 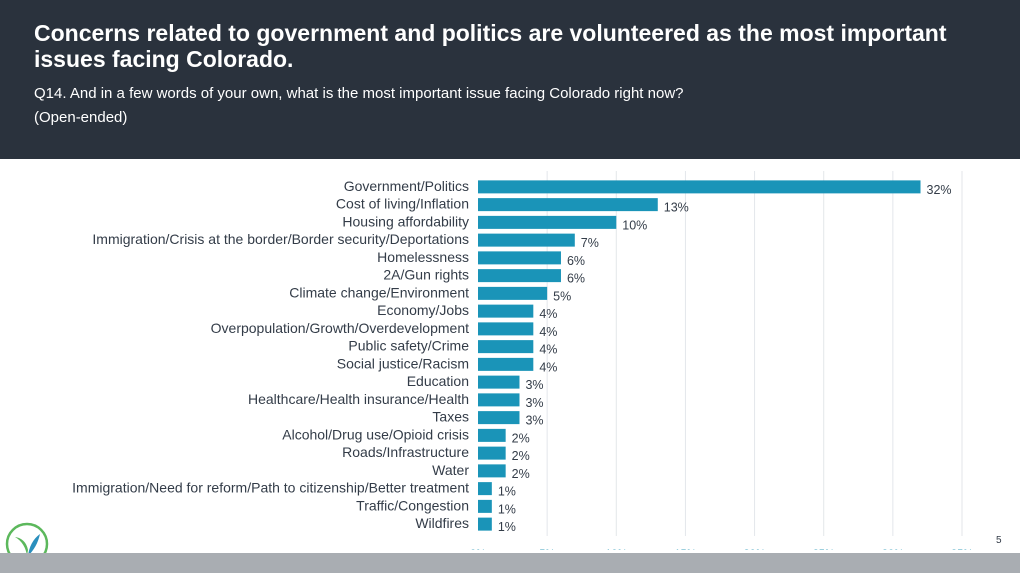 What do you see at coordinates (423, 257) in the screenshot?
I see `category-label: Homelessness` at bounding box center [423, 257].